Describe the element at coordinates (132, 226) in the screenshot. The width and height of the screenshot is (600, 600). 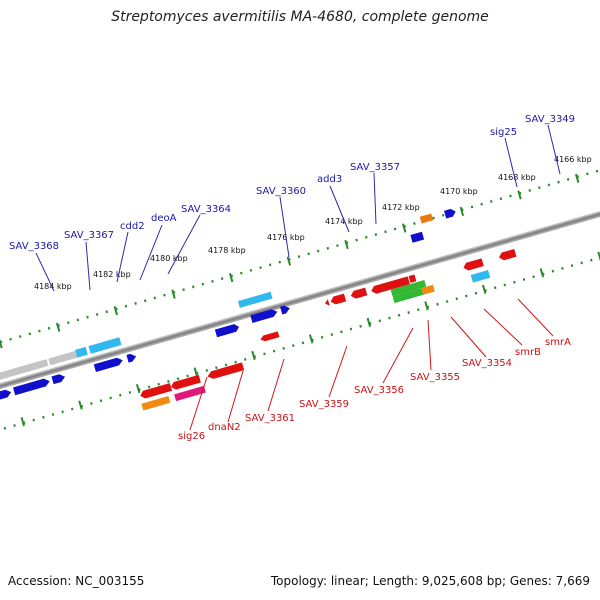
I see `gene-label-upper: cdd2` at that location.